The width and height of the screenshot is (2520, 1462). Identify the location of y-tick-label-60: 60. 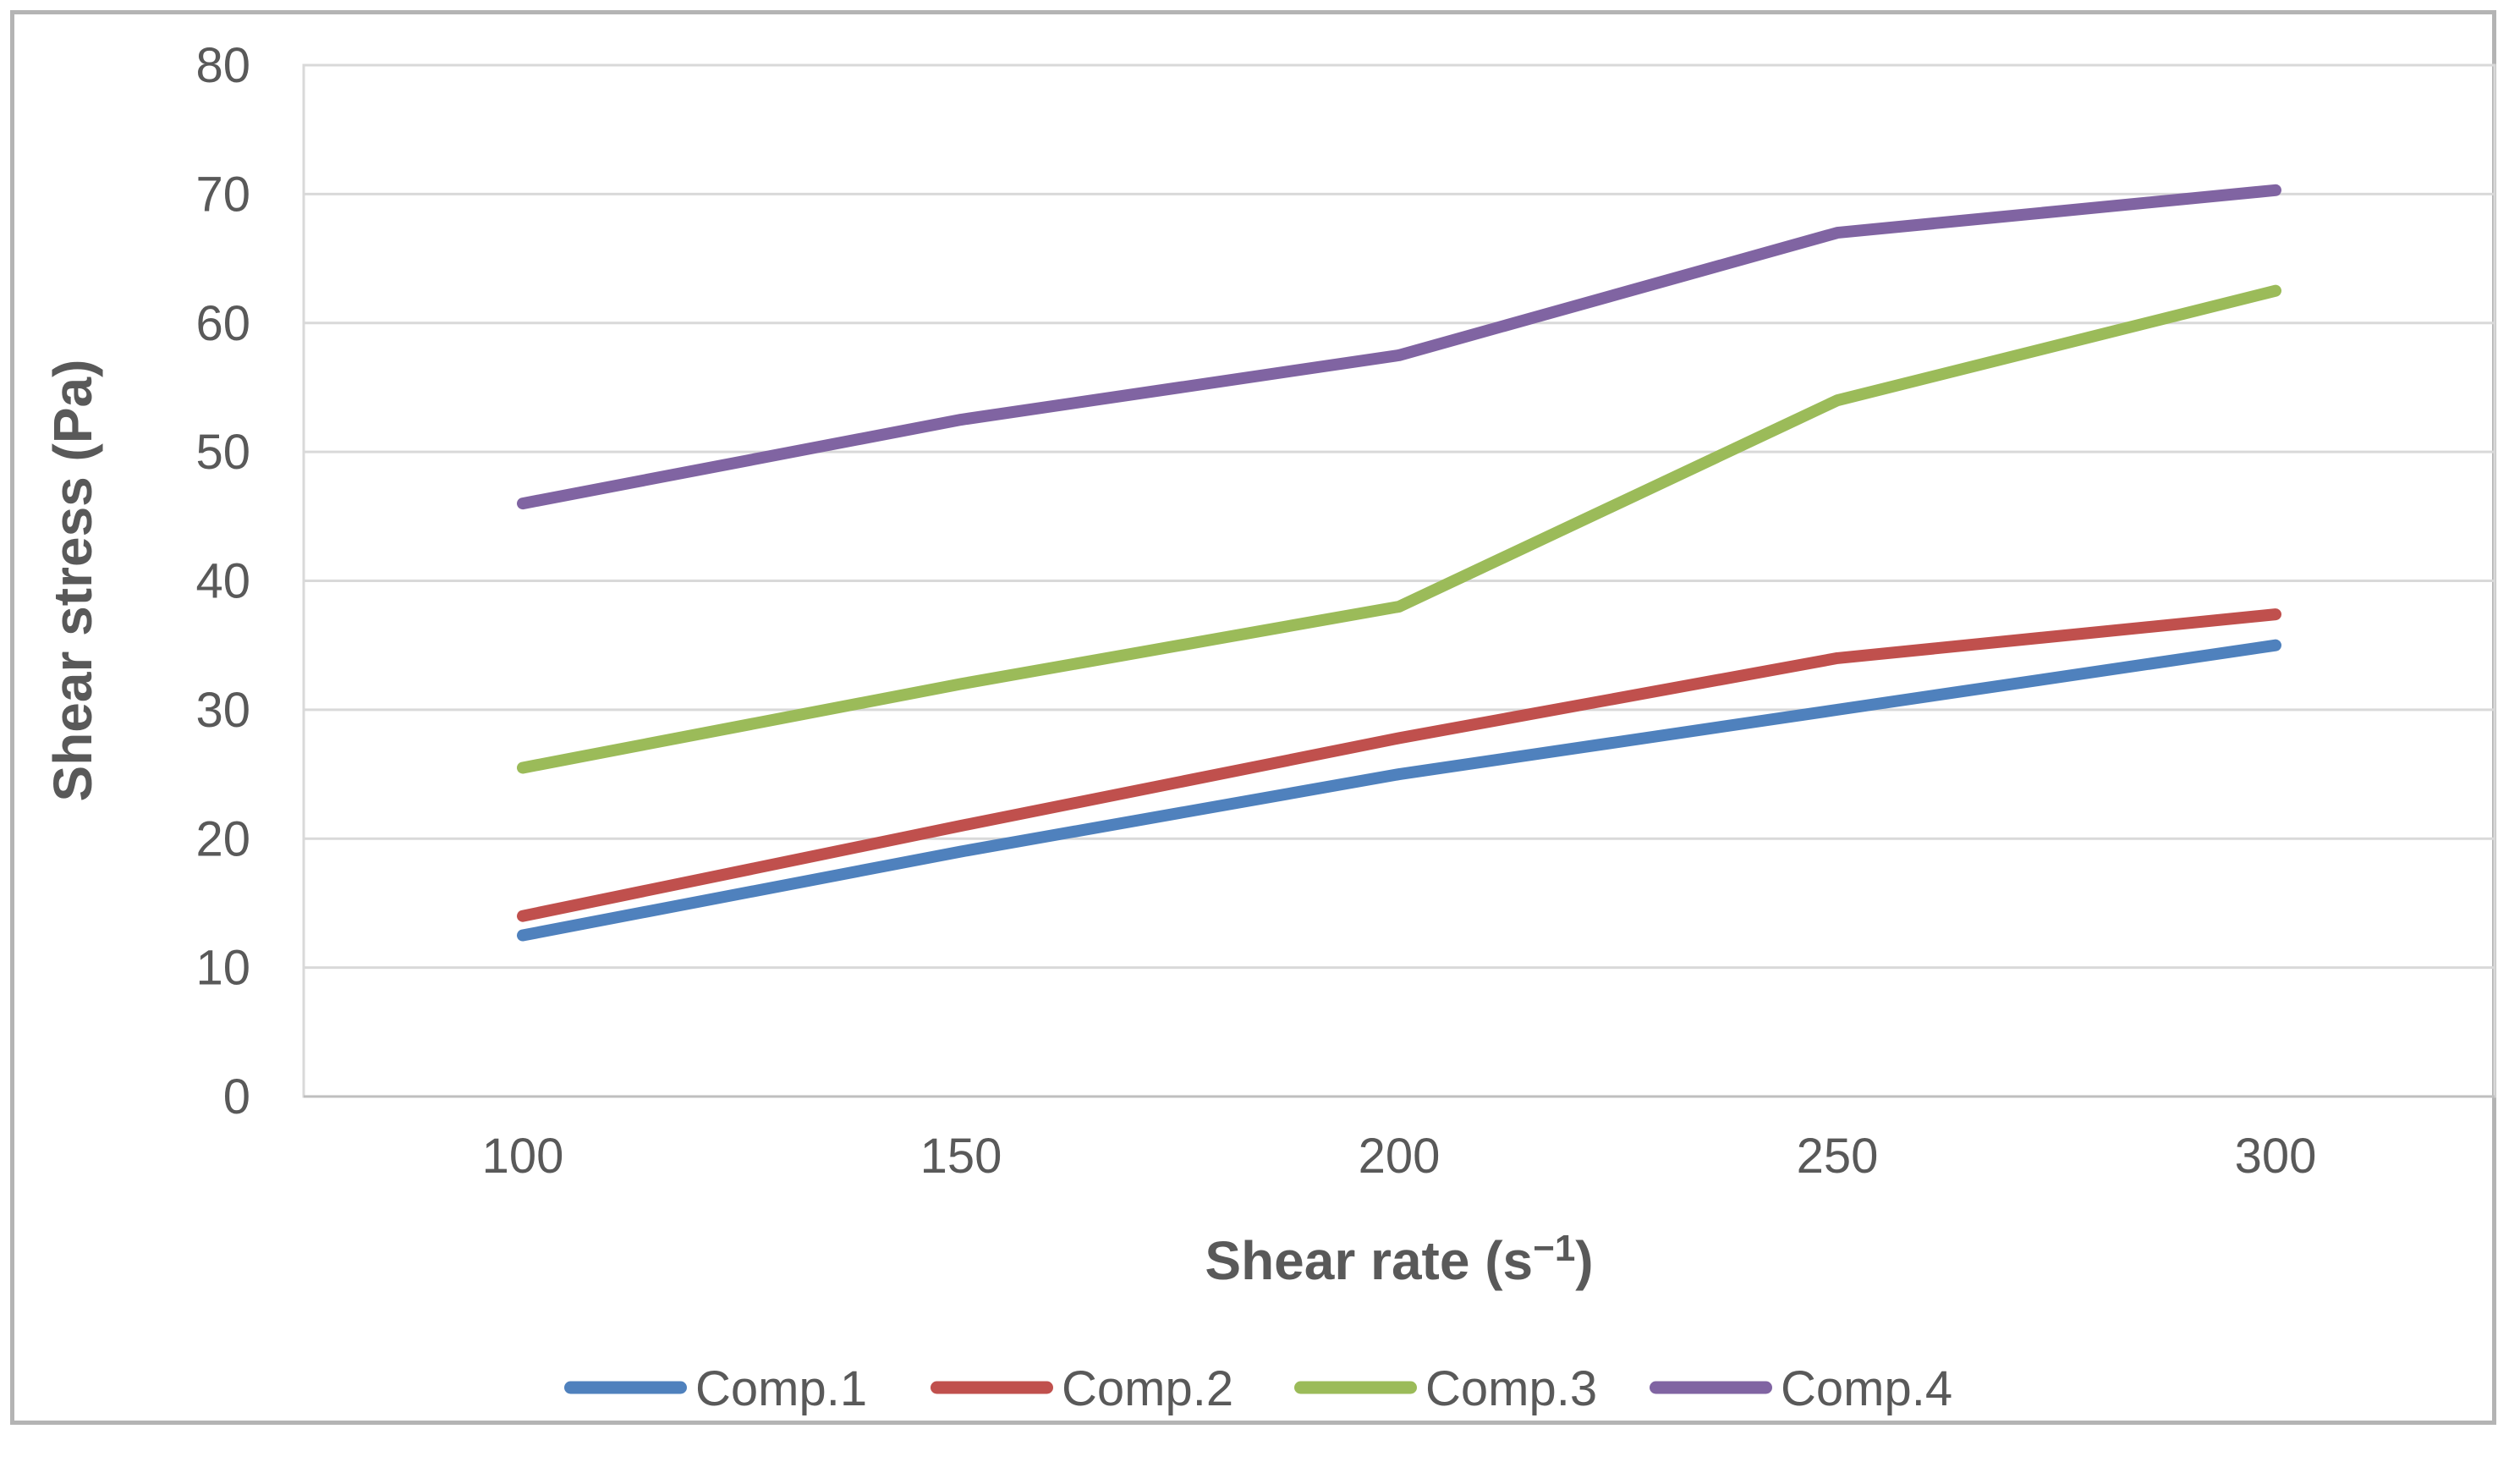
(222, 323).